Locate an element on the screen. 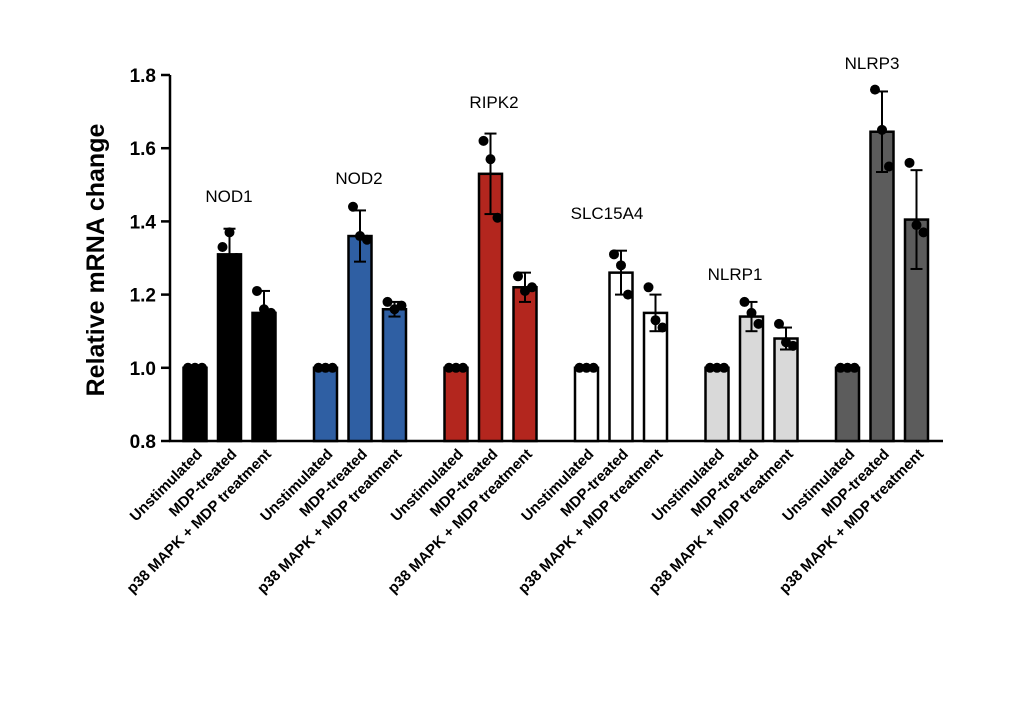  bar-group-nlrp3 is located at coordinates (882, 263).